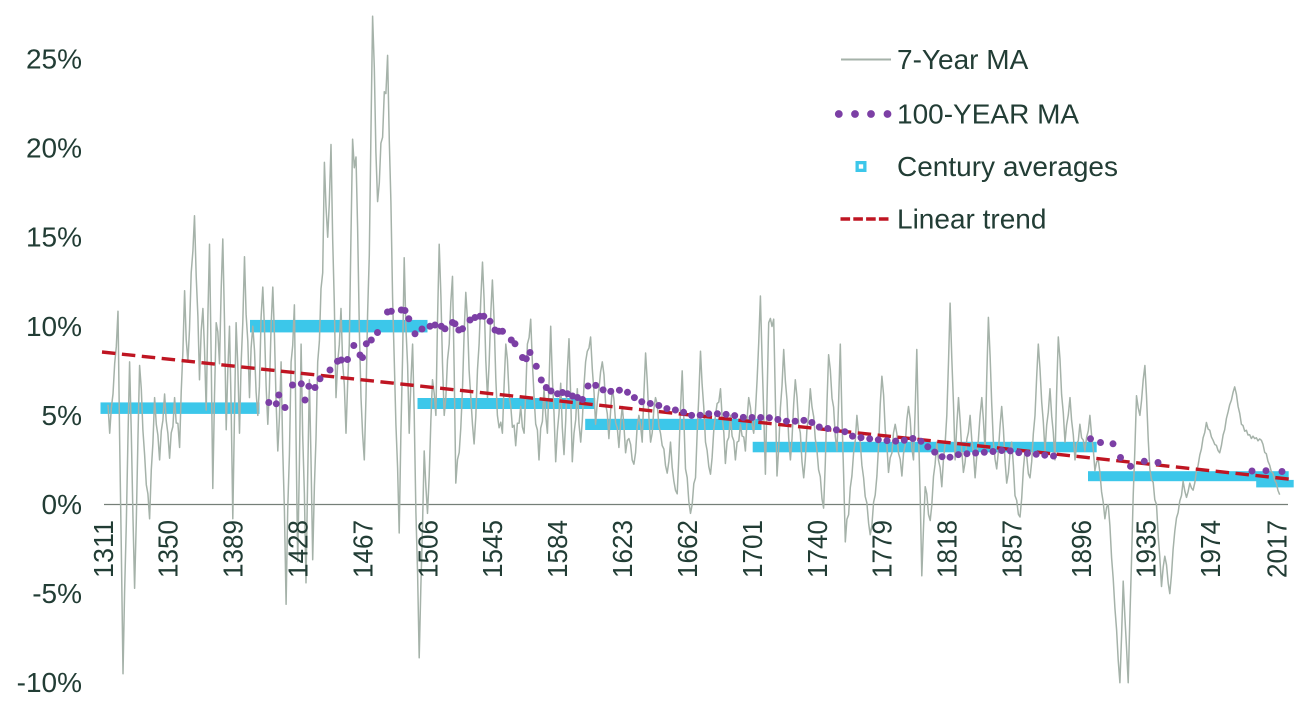 This screenshot has width=1316, height=716. What do you see at coordinates (427, 549) in the screenshot?
I see `svg-text: 1506` at bounding box center [427, 549].